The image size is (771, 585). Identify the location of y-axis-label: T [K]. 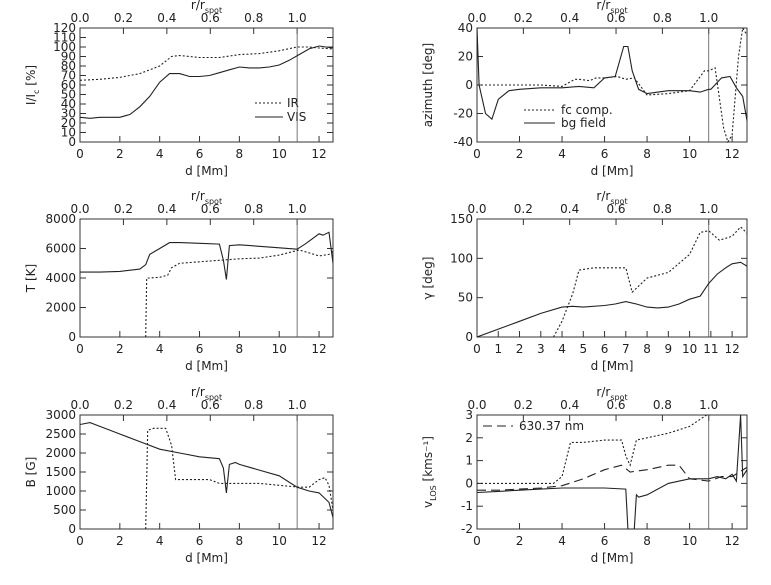
(31, 278).